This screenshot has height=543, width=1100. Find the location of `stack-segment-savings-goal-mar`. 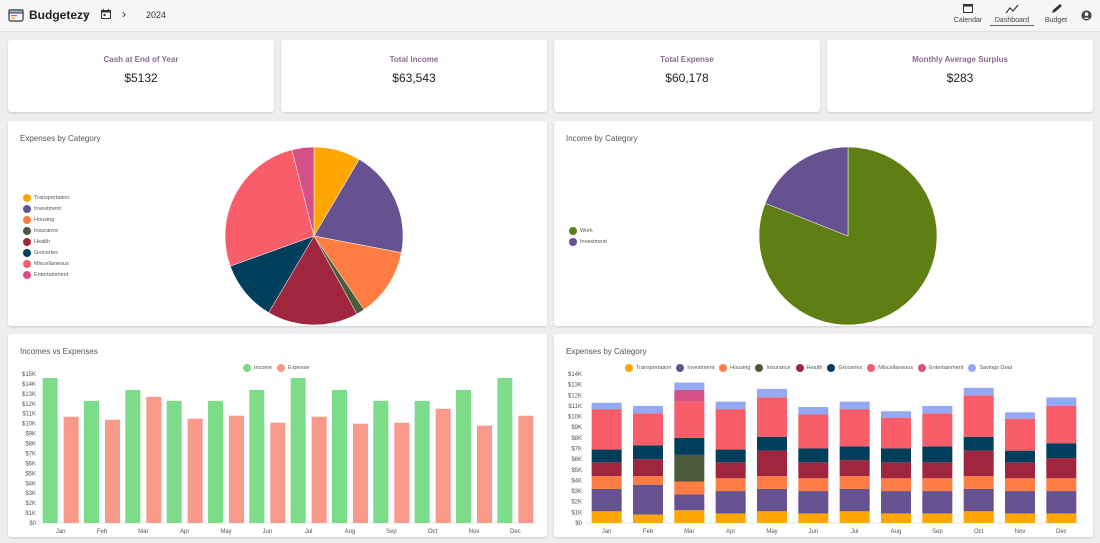

stack-segment-savings-goal-mar is located at coordinates (689, 386).